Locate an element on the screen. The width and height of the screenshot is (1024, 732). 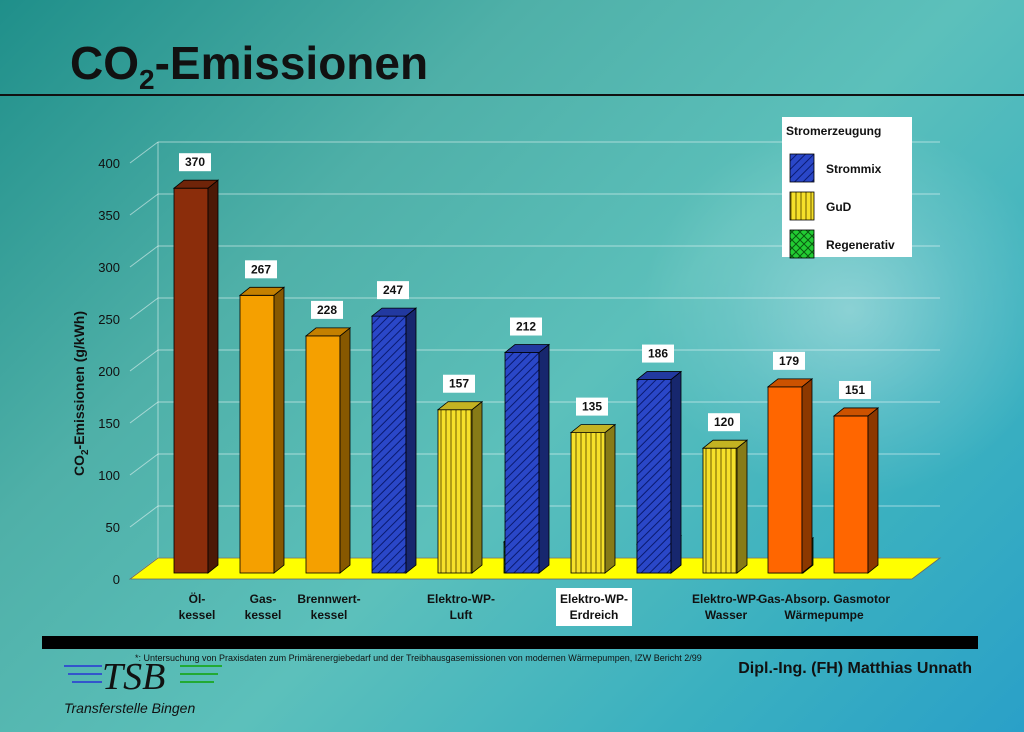
y-tick-label: 100 is located at coordinates (109, 475).